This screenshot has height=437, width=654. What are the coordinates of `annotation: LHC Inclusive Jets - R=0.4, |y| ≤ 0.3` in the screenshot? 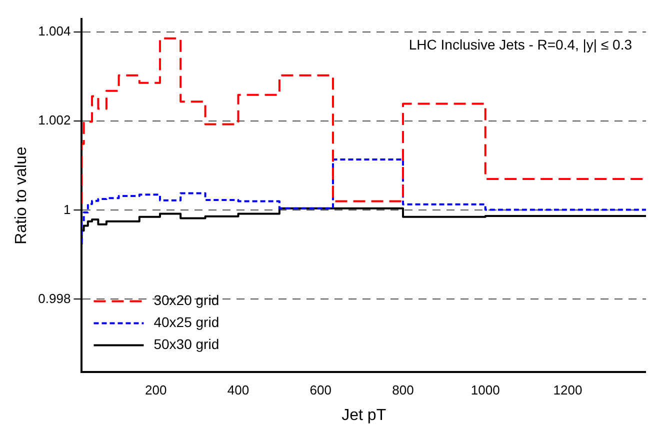 It's located at (520, 44).